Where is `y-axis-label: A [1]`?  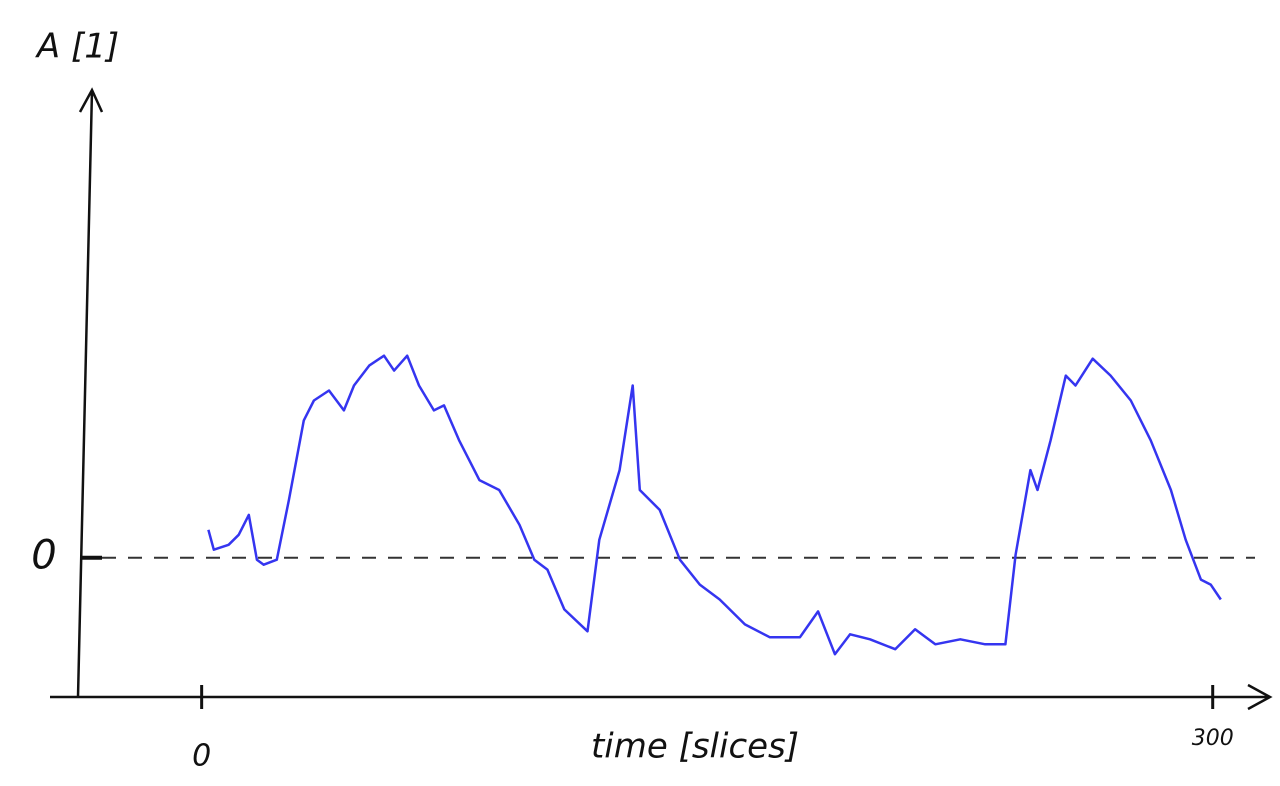 y-axis-label: A [1] is located at coordinates (77, 47).